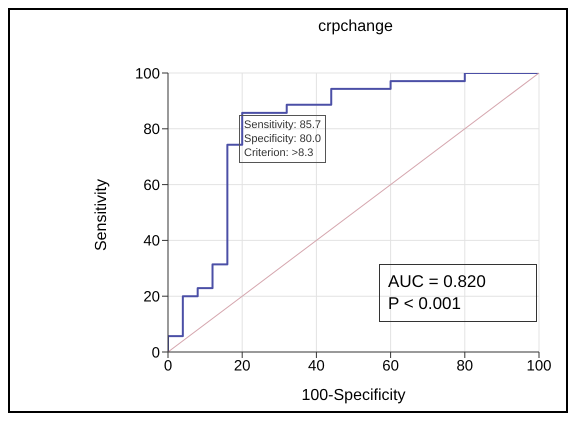 The height and width of the screenshot is (425, 576). Describe the element at coordinates (151, 129) in the screenshot. I see `y-tick-label: 80` at that location.